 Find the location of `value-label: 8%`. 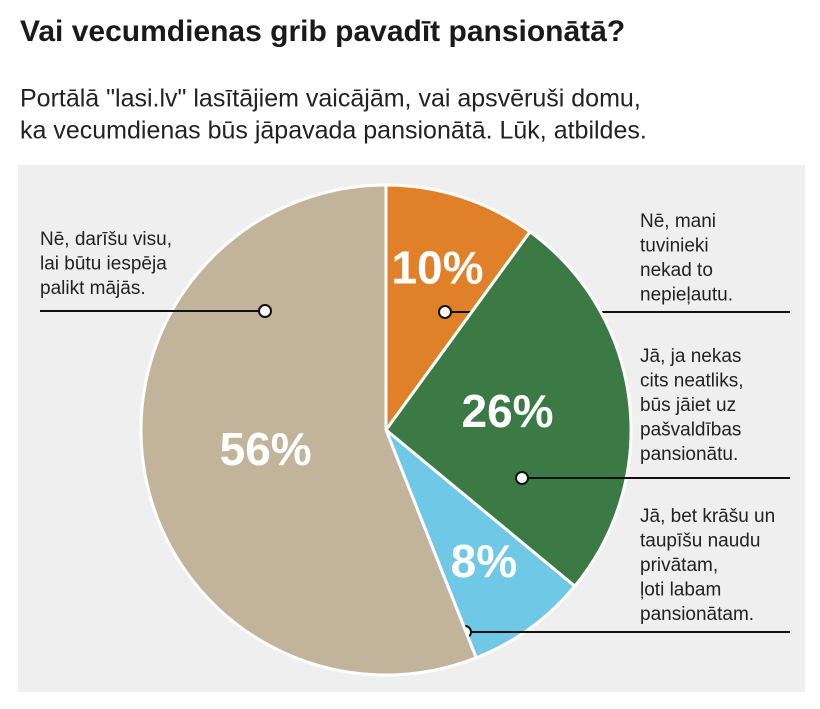

value-label: 8% is located at coordinates (484, 561).